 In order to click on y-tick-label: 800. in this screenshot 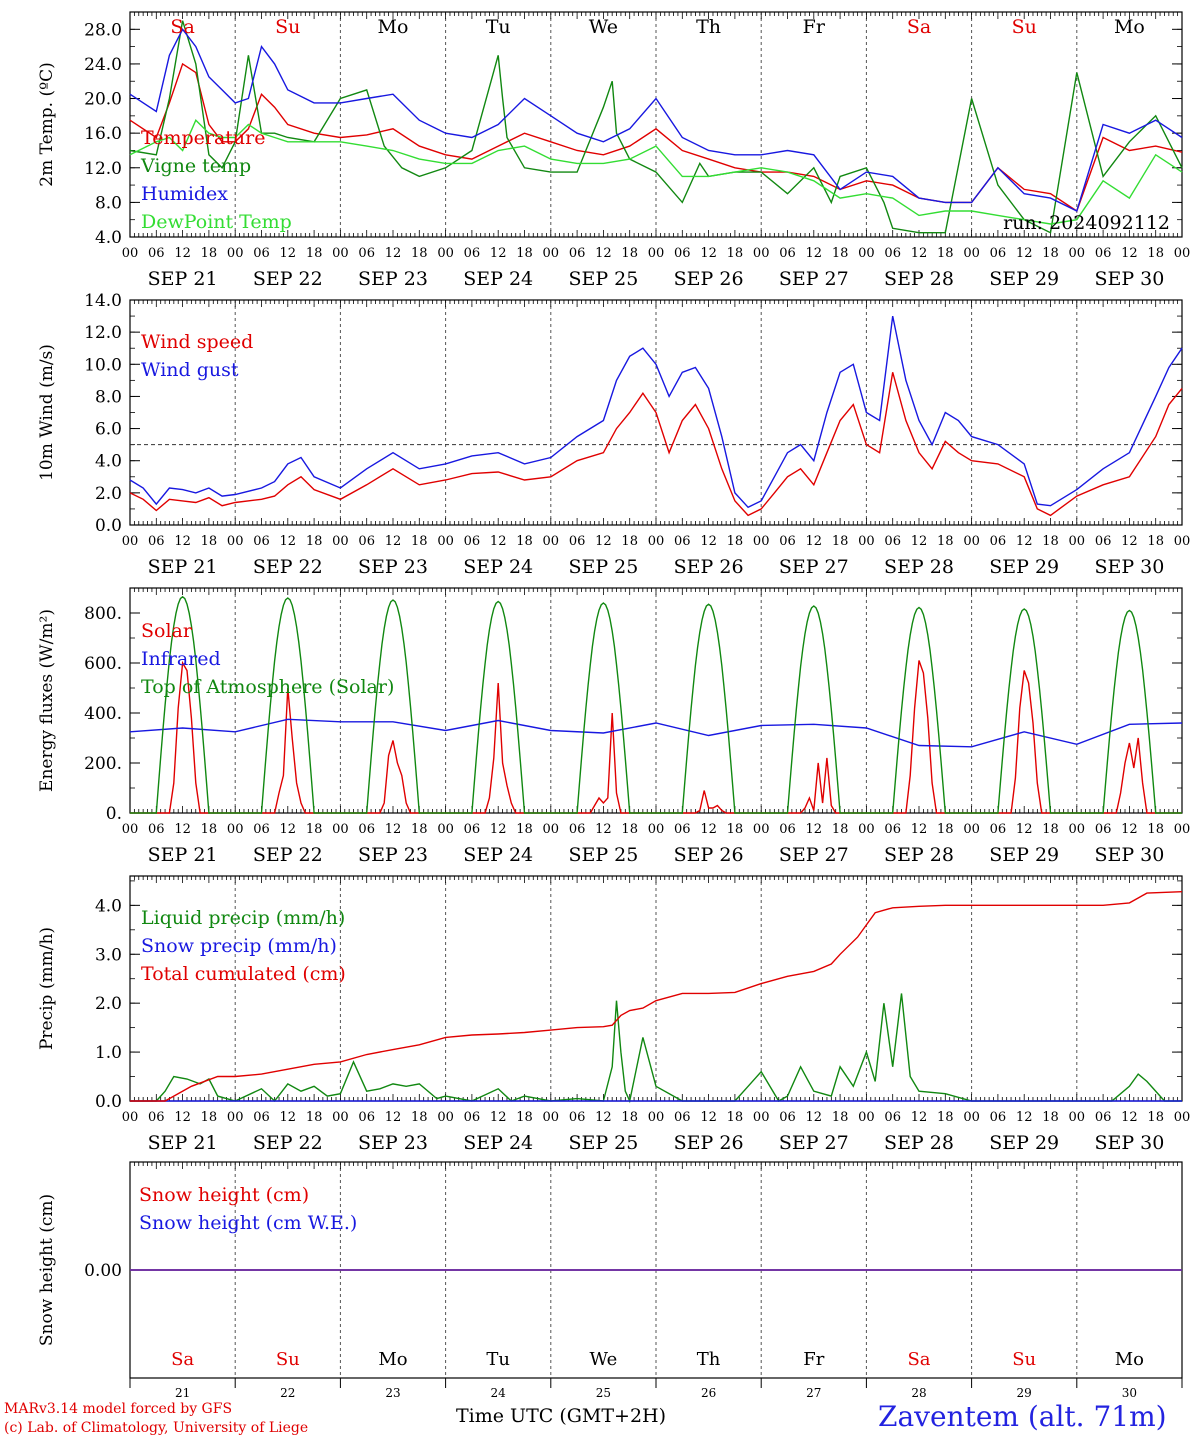, I will do `click(103, 614)`.